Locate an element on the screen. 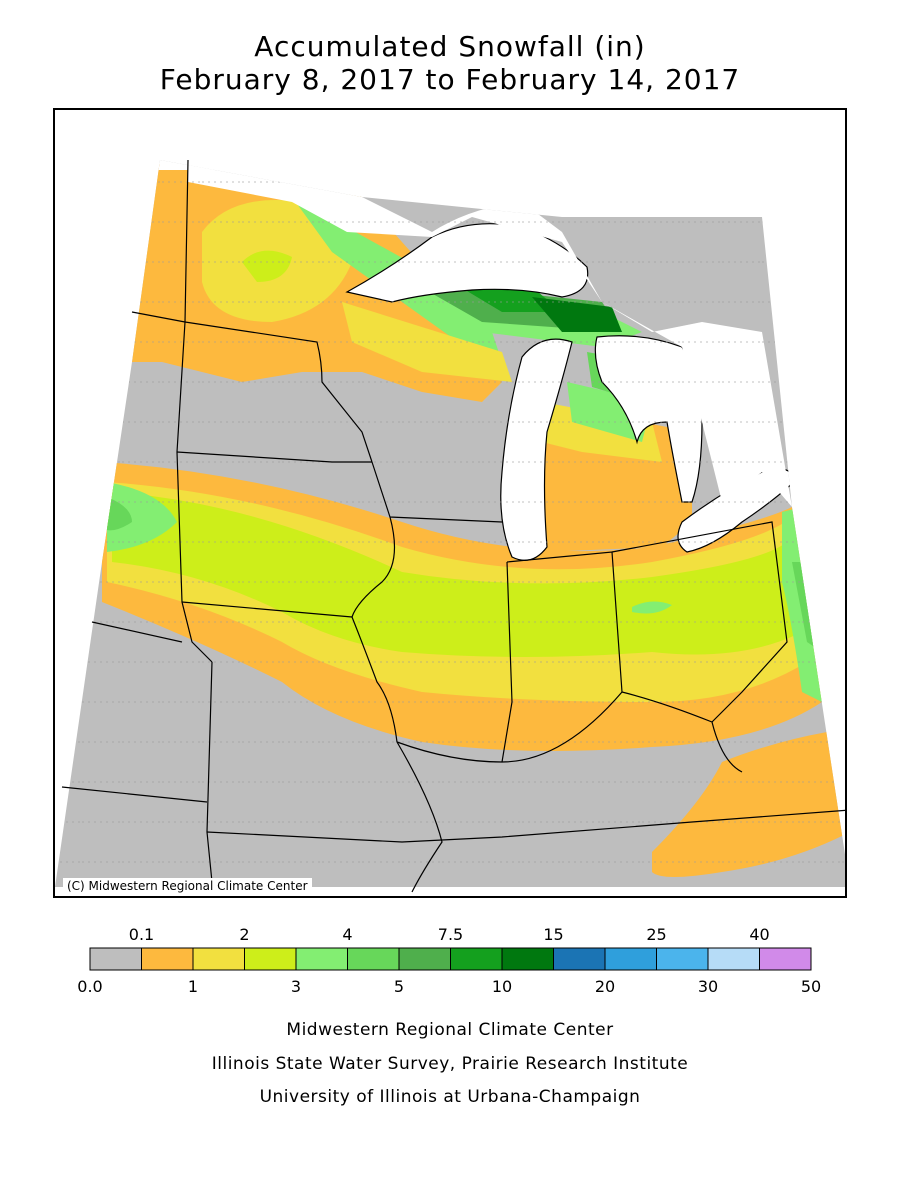  legend-boxes is located at coordinates (450, 959).